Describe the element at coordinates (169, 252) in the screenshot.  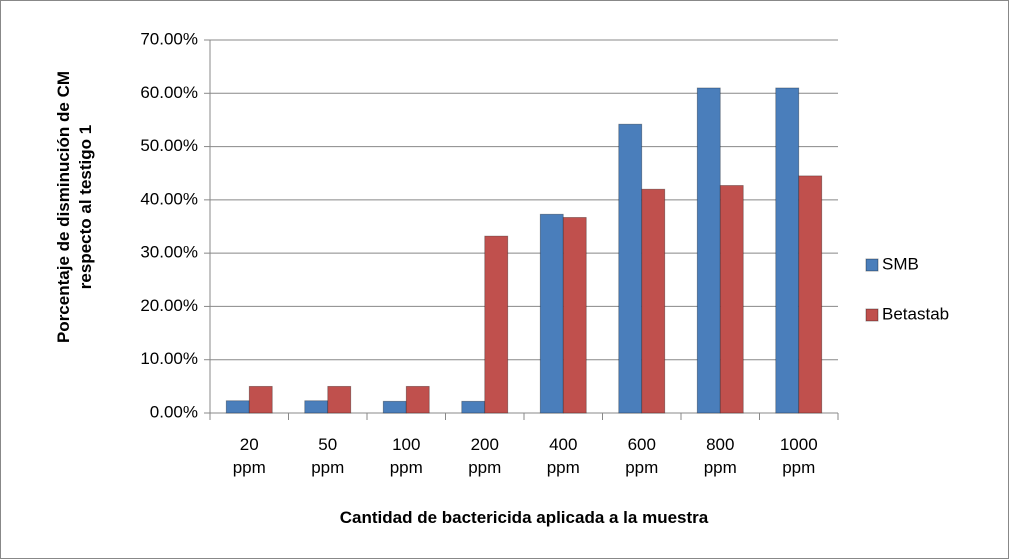
I see `y-tick-label: 30.00%` at that location.